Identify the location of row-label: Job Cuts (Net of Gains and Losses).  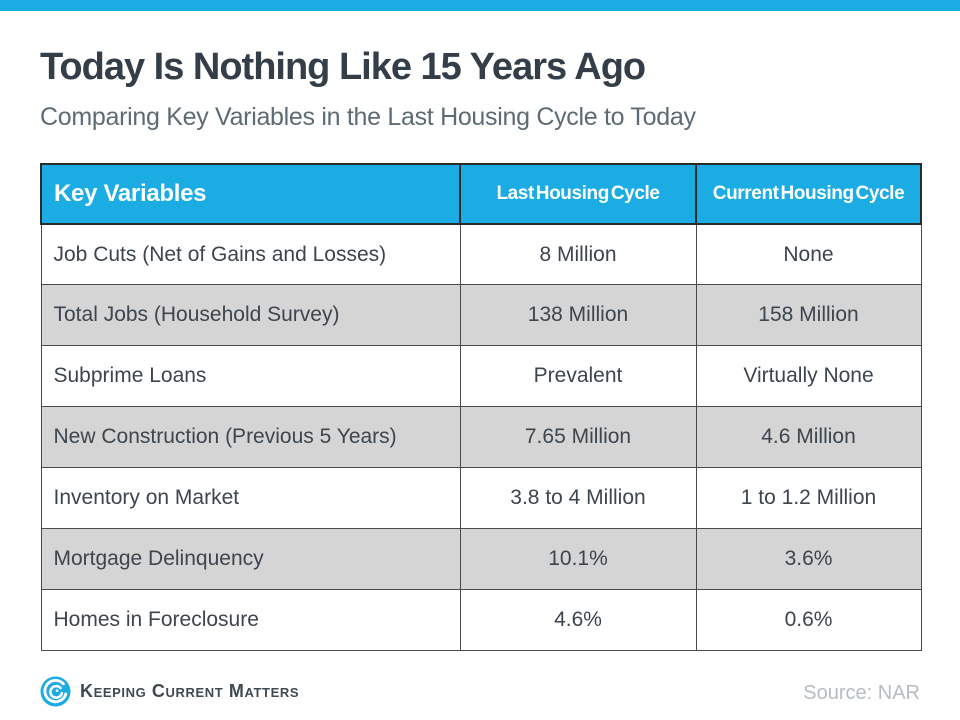
(250, 254).